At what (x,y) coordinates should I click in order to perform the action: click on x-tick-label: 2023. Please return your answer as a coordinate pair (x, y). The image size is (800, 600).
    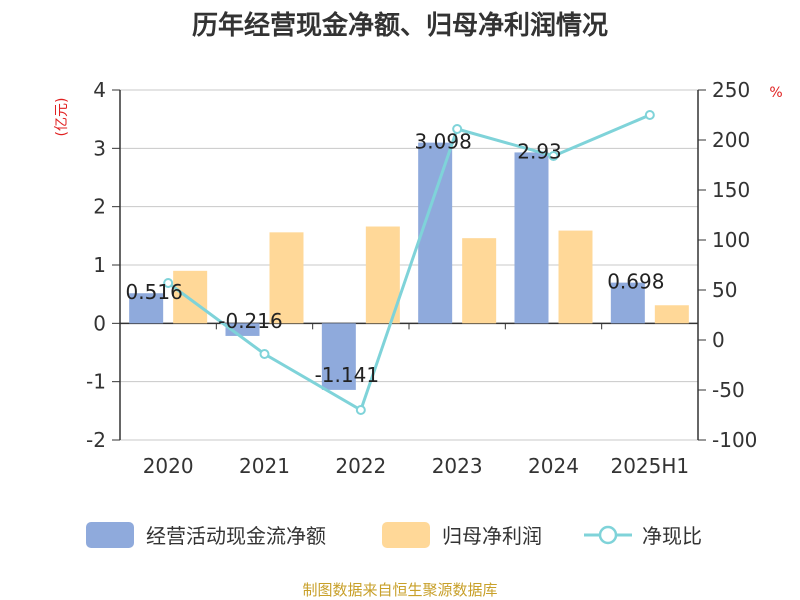
    Looking at the image, I should click on (457, 466).